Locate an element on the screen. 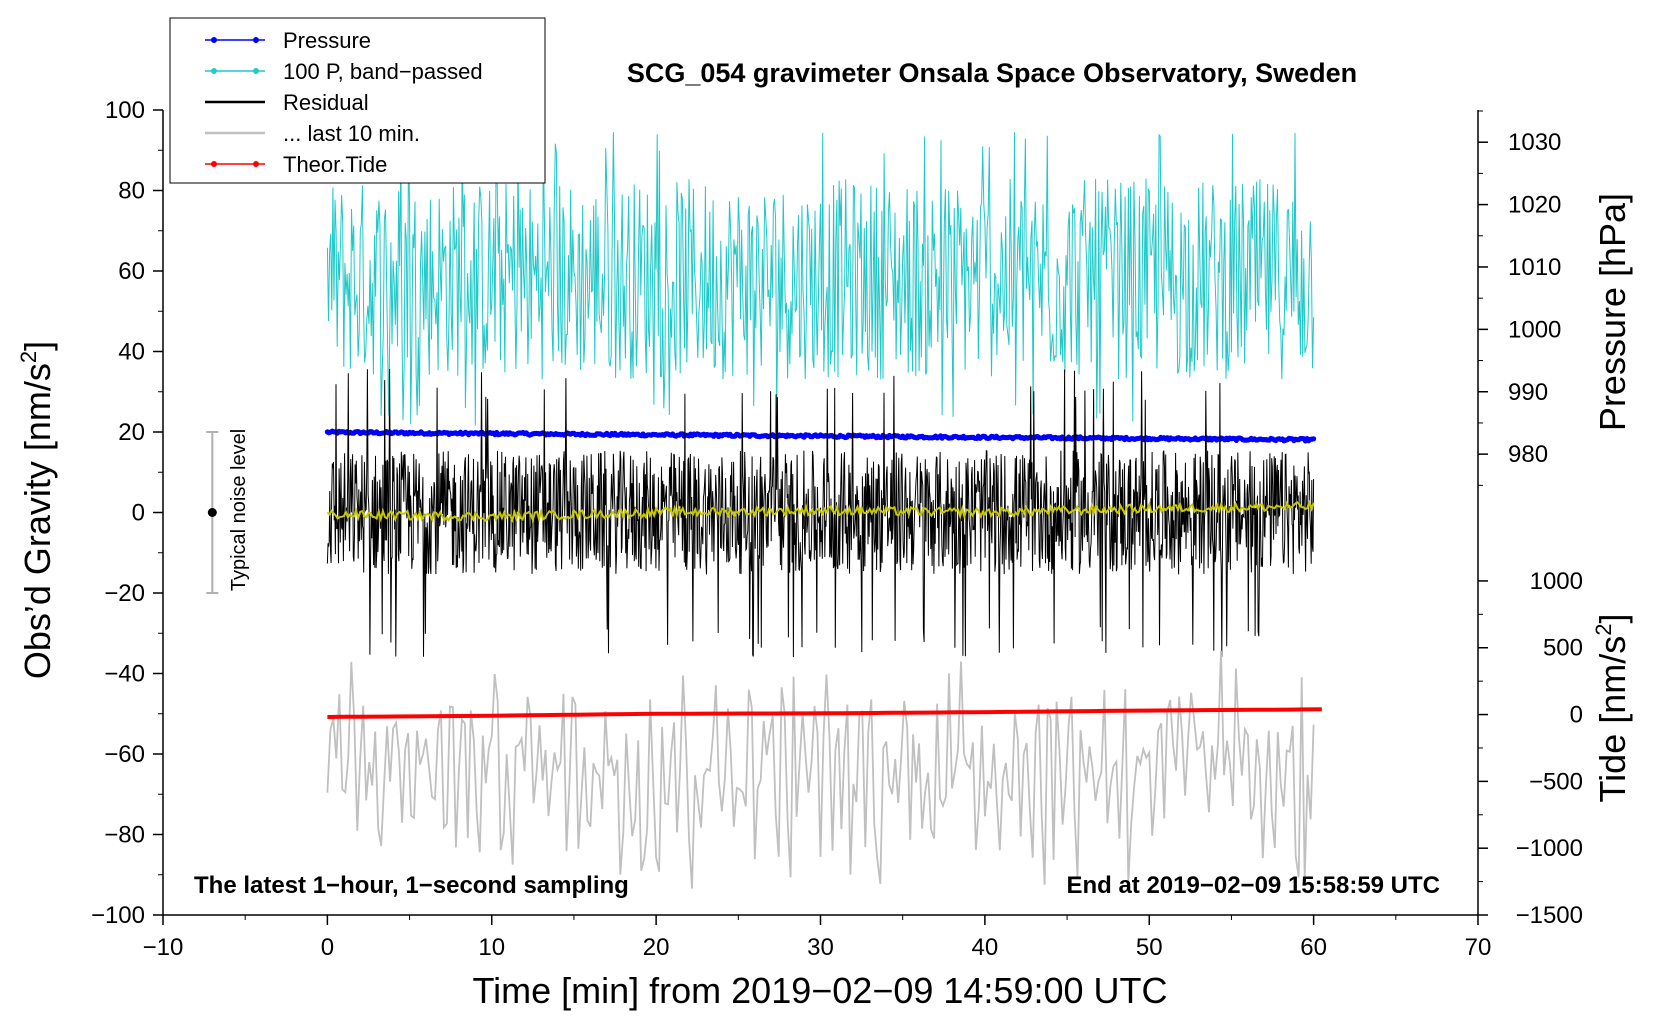 The width and height of the screenshot is (1660, 1020). y-tick-label: 60 is located at coordinates (131, 271).